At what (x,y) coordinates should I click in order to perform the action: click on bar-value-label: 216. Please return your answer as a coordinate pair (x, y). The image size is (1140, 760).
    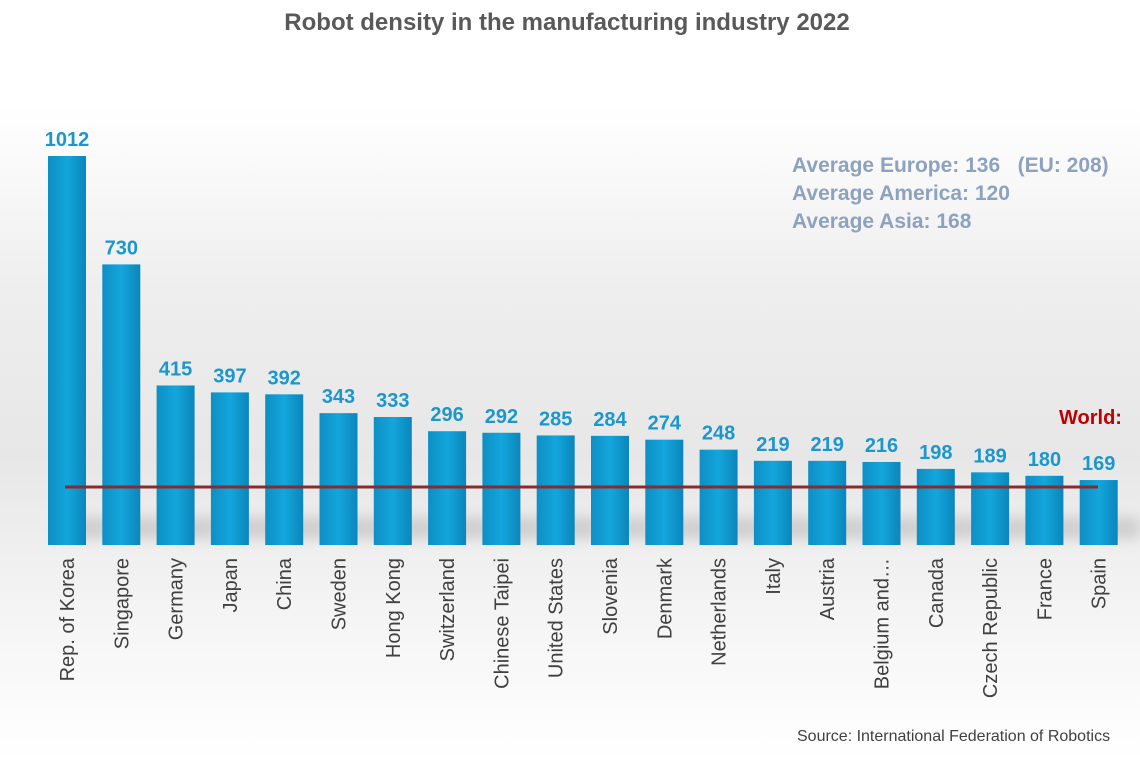
    Looking at the image, I should click on (881, 446).